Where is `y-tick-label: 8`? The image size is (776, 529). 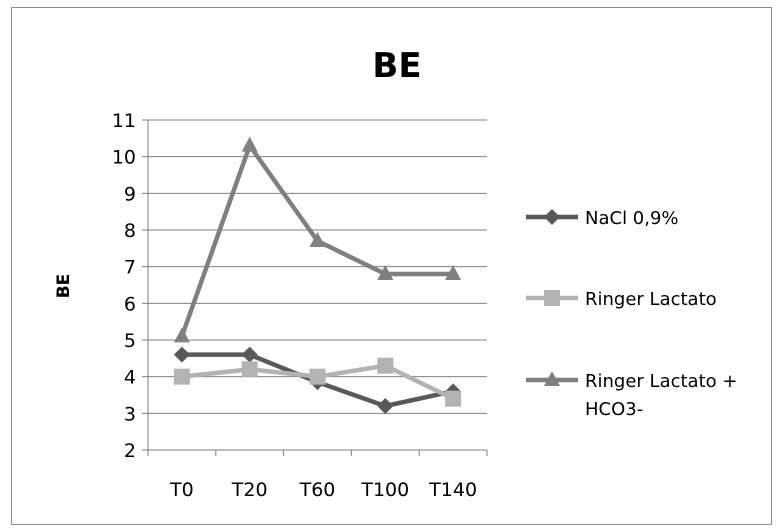
y-tick-label: 8 is located at coordinates (130, 231).